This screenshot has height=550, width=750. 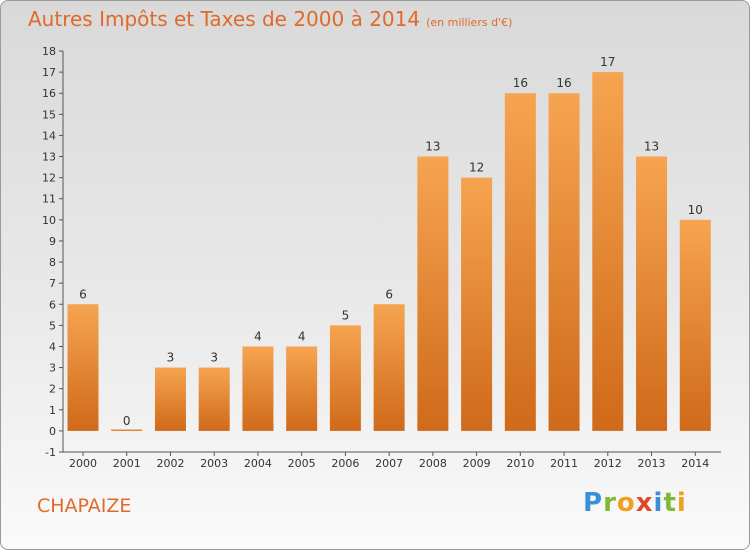 I want to click on y-tick-label: 3, so click(x=52, y=368).